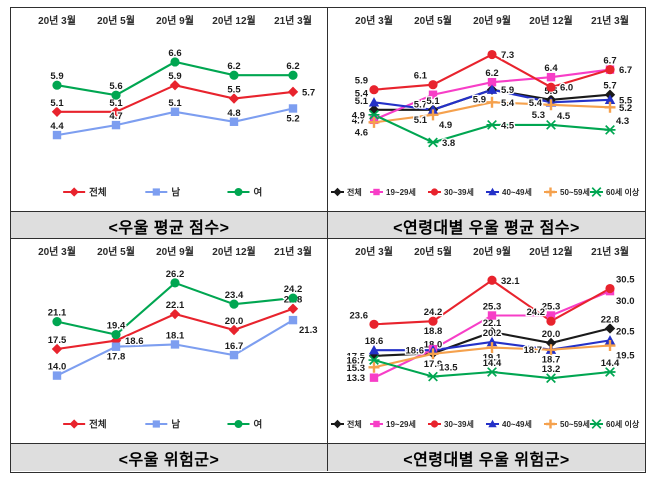 The height and width of the screenshot is (478, 652). Describe the element at coordinates (57, 367) in the screenshot. I see `svg-text: 14.0` at that location.